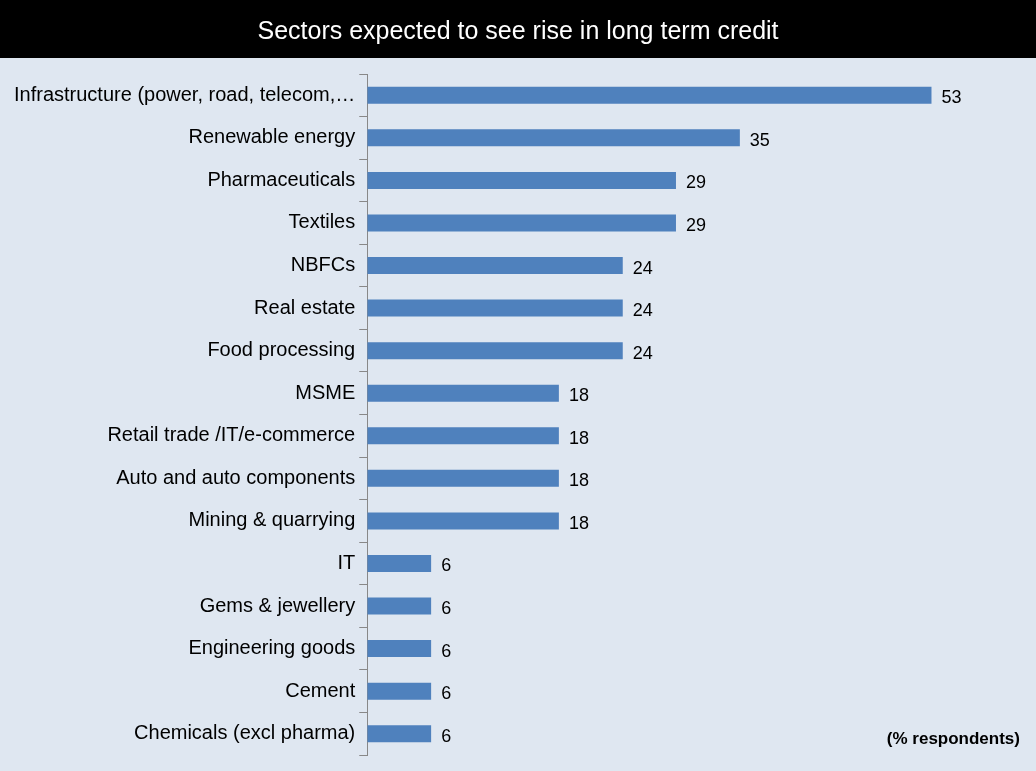 The height and width of the screenshot is (771, 1036). I want to click on annotation: (% respondents), so click(953, 738).